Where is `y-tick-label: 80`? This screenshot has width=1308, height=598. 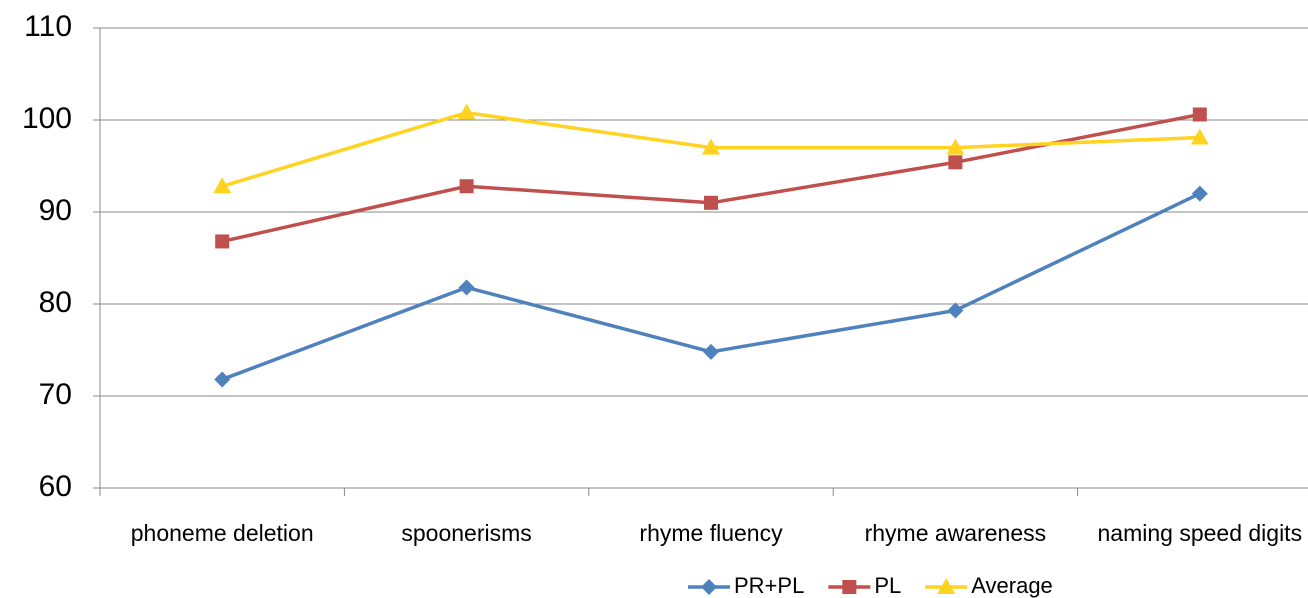 y-tick-label: 80 is located at coordinates (55, 302).